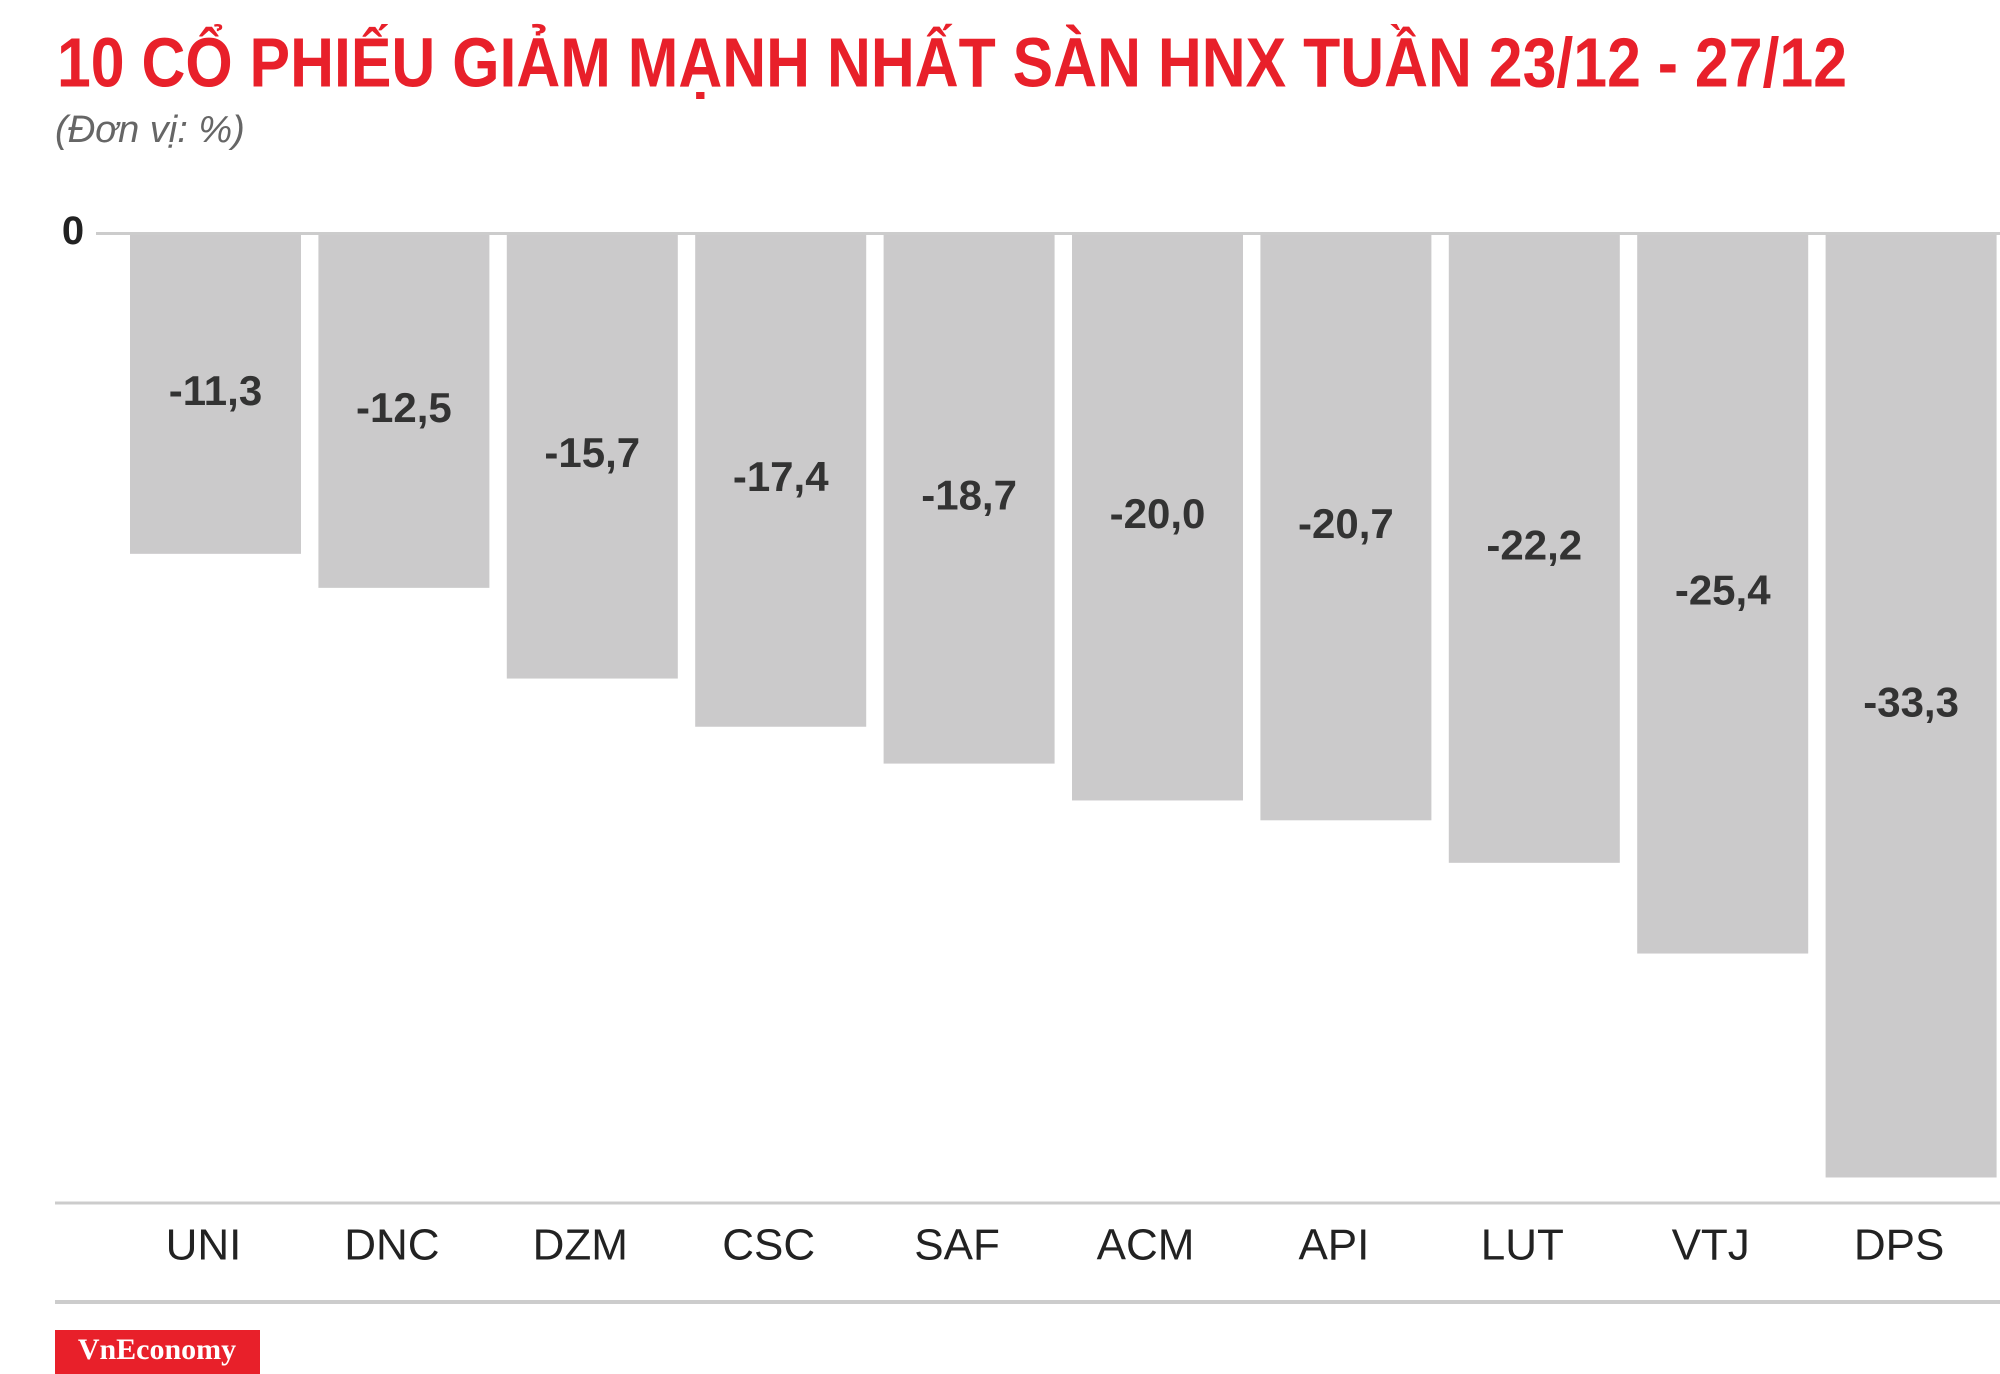  Describe the element at coordinates (215, 390) in the screenshot. I see `value-label: -11,3` at that location.